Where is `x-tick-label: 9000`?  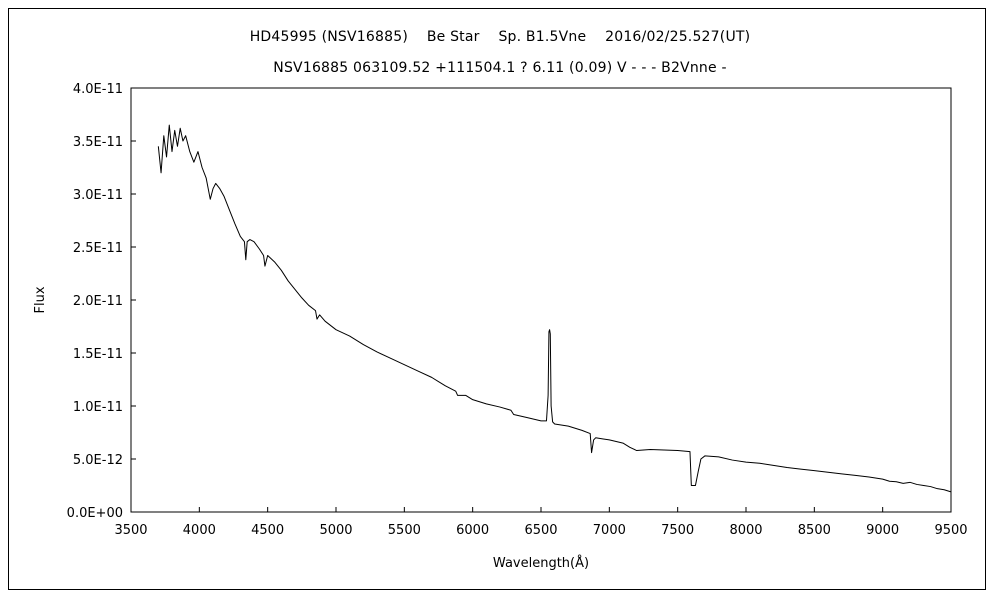 x-tick-label: 9000 is located at coordinates (882, 530).